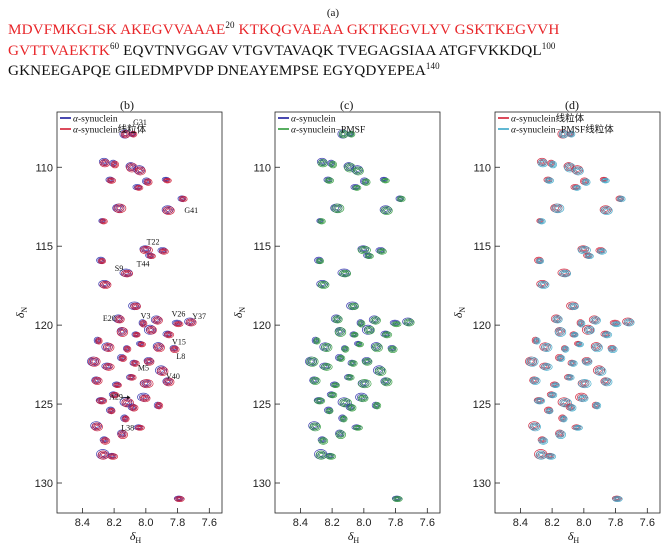 The width and height of the screenshot is (666, 545). Describe the element at coordinates (572, 105) in the screenshot. I see `panel-label-d: (d)` at that location.